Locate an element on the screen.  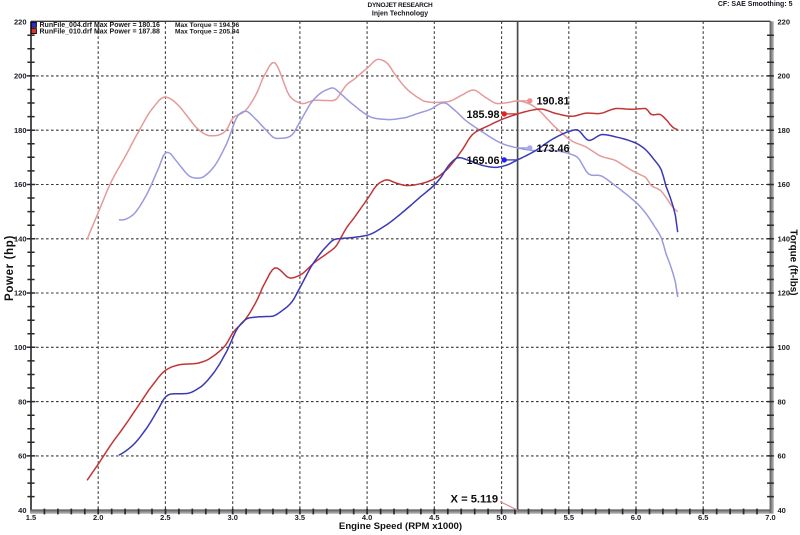
svg-text: 3.5 is located at coordinates (300, 517).